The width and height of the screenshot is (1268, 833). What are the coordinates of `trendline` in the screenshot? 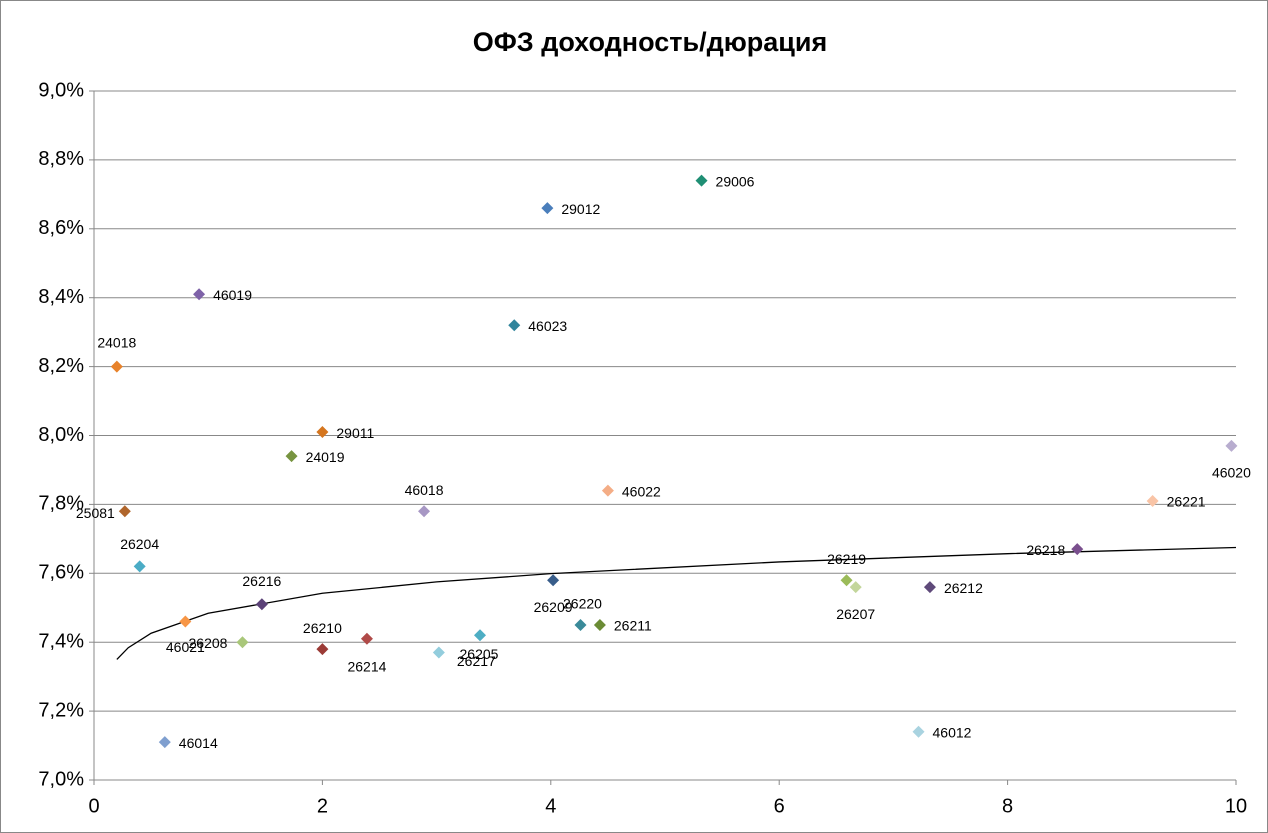 It's located at (676, 603).